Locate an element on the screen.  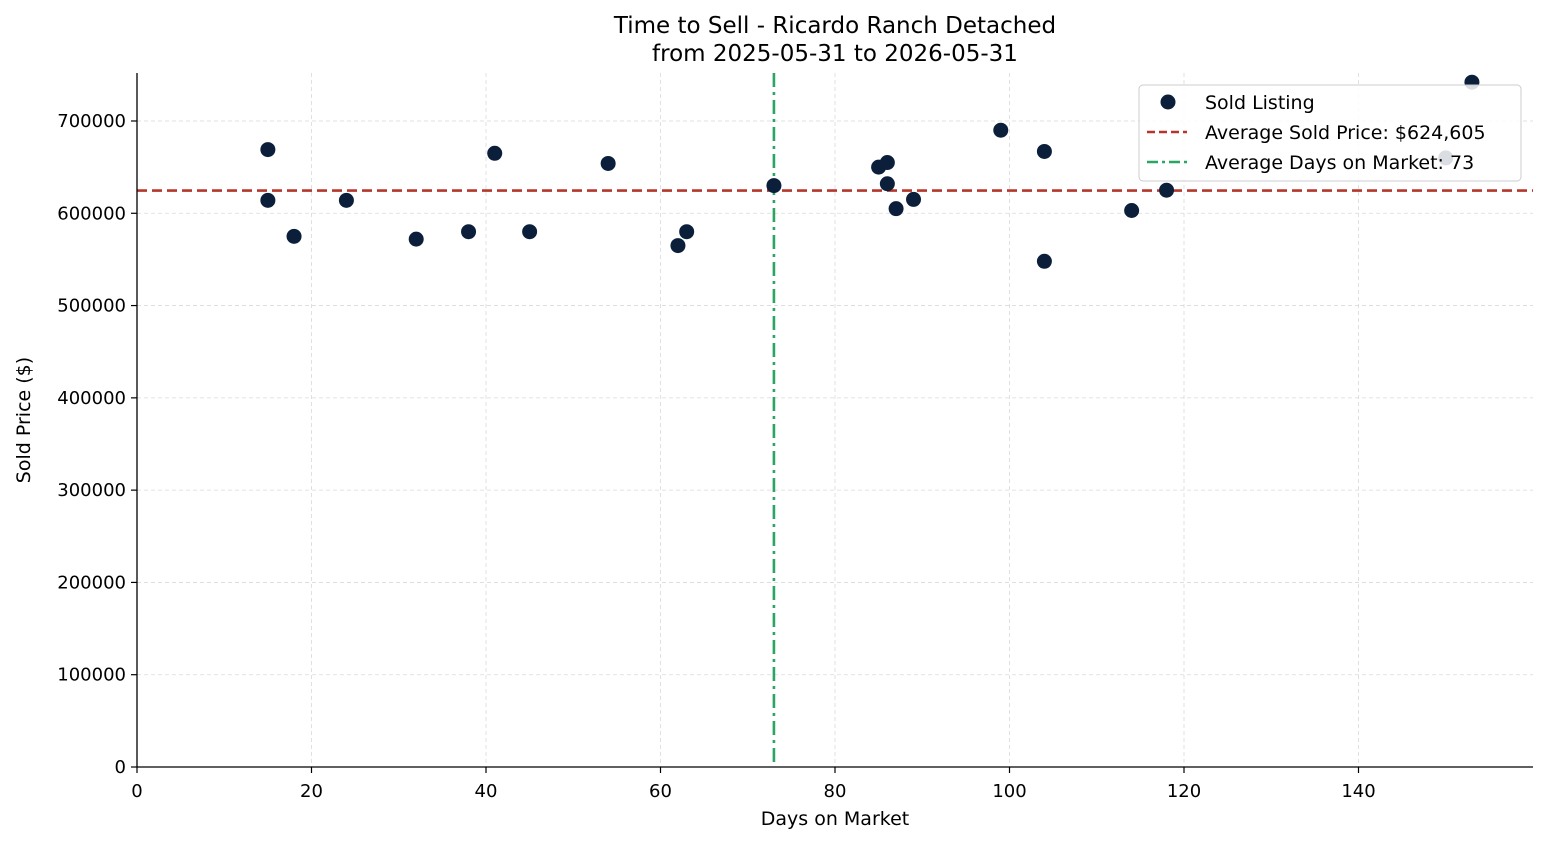
legend-box is located at coordinates (1330, 133).